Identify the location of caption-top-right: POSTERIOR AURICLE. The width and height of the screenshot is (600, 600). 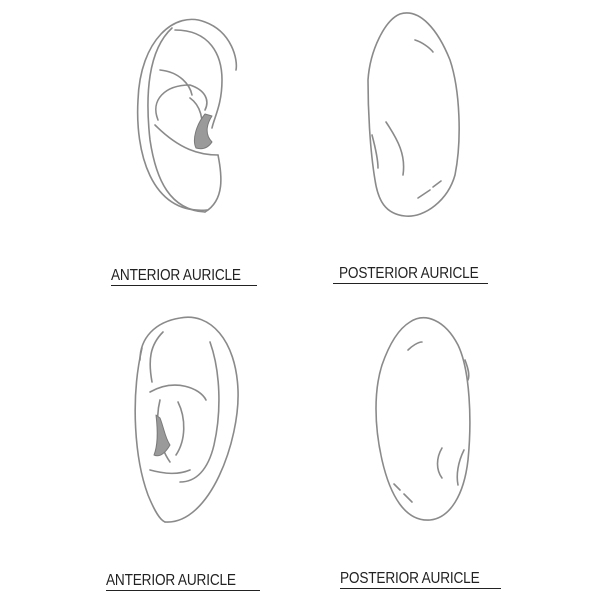
(409, 273).